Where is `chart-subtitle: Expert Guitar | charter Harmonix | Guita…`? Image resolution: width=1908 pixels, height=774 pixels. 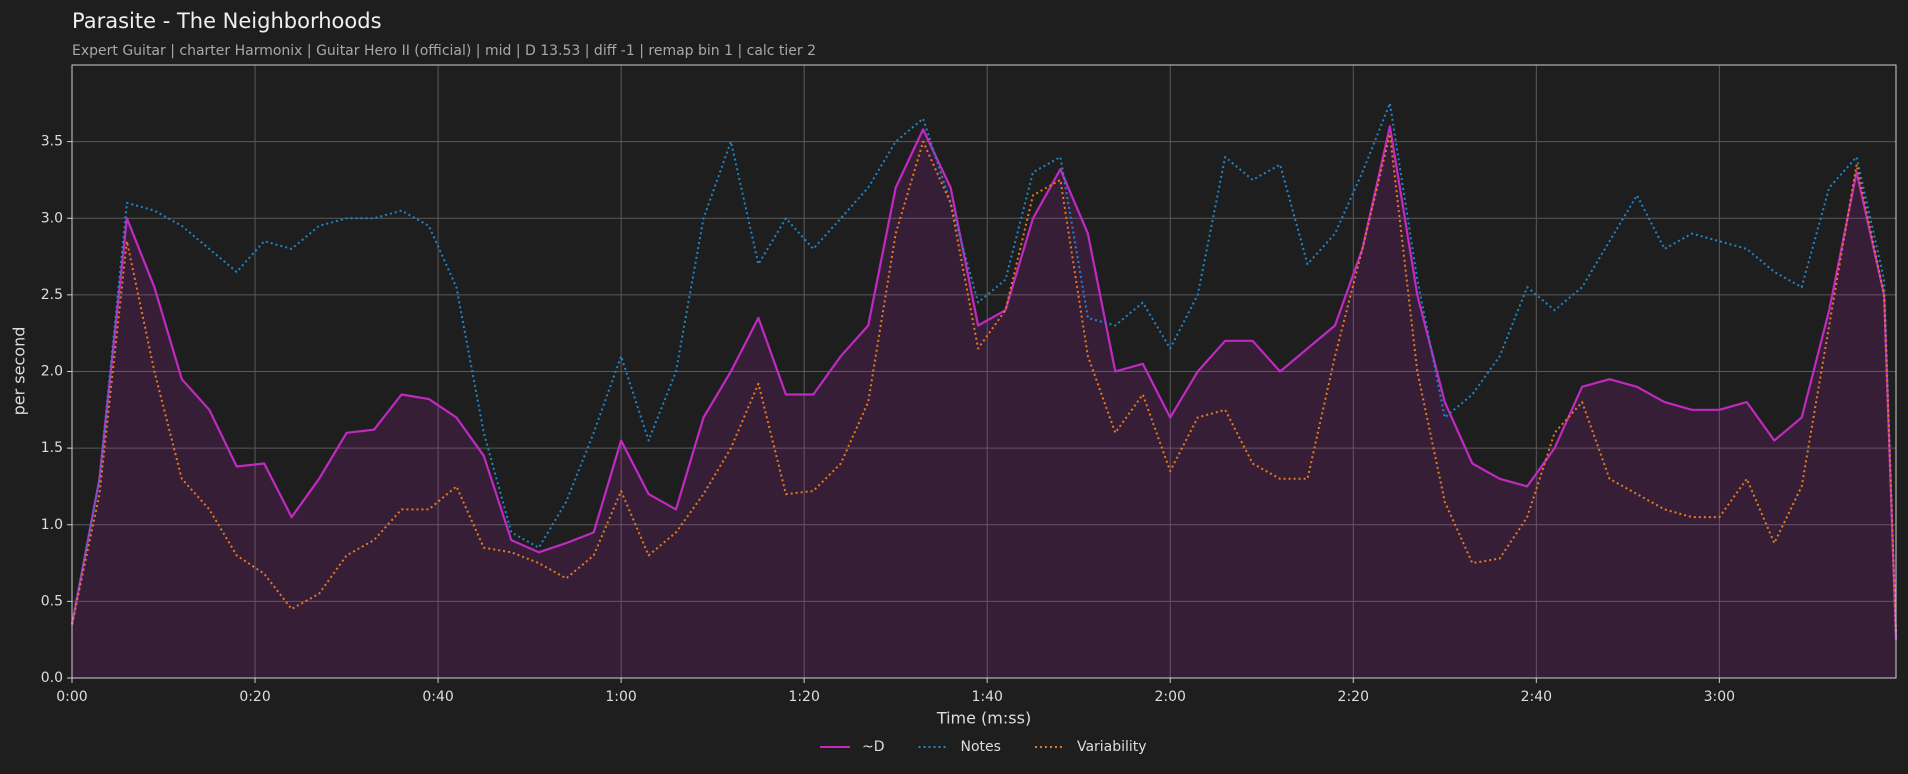
chart-subtitle: Expert Guitar | charter Harmonix | Guita… is located at coordinates (444, 51).